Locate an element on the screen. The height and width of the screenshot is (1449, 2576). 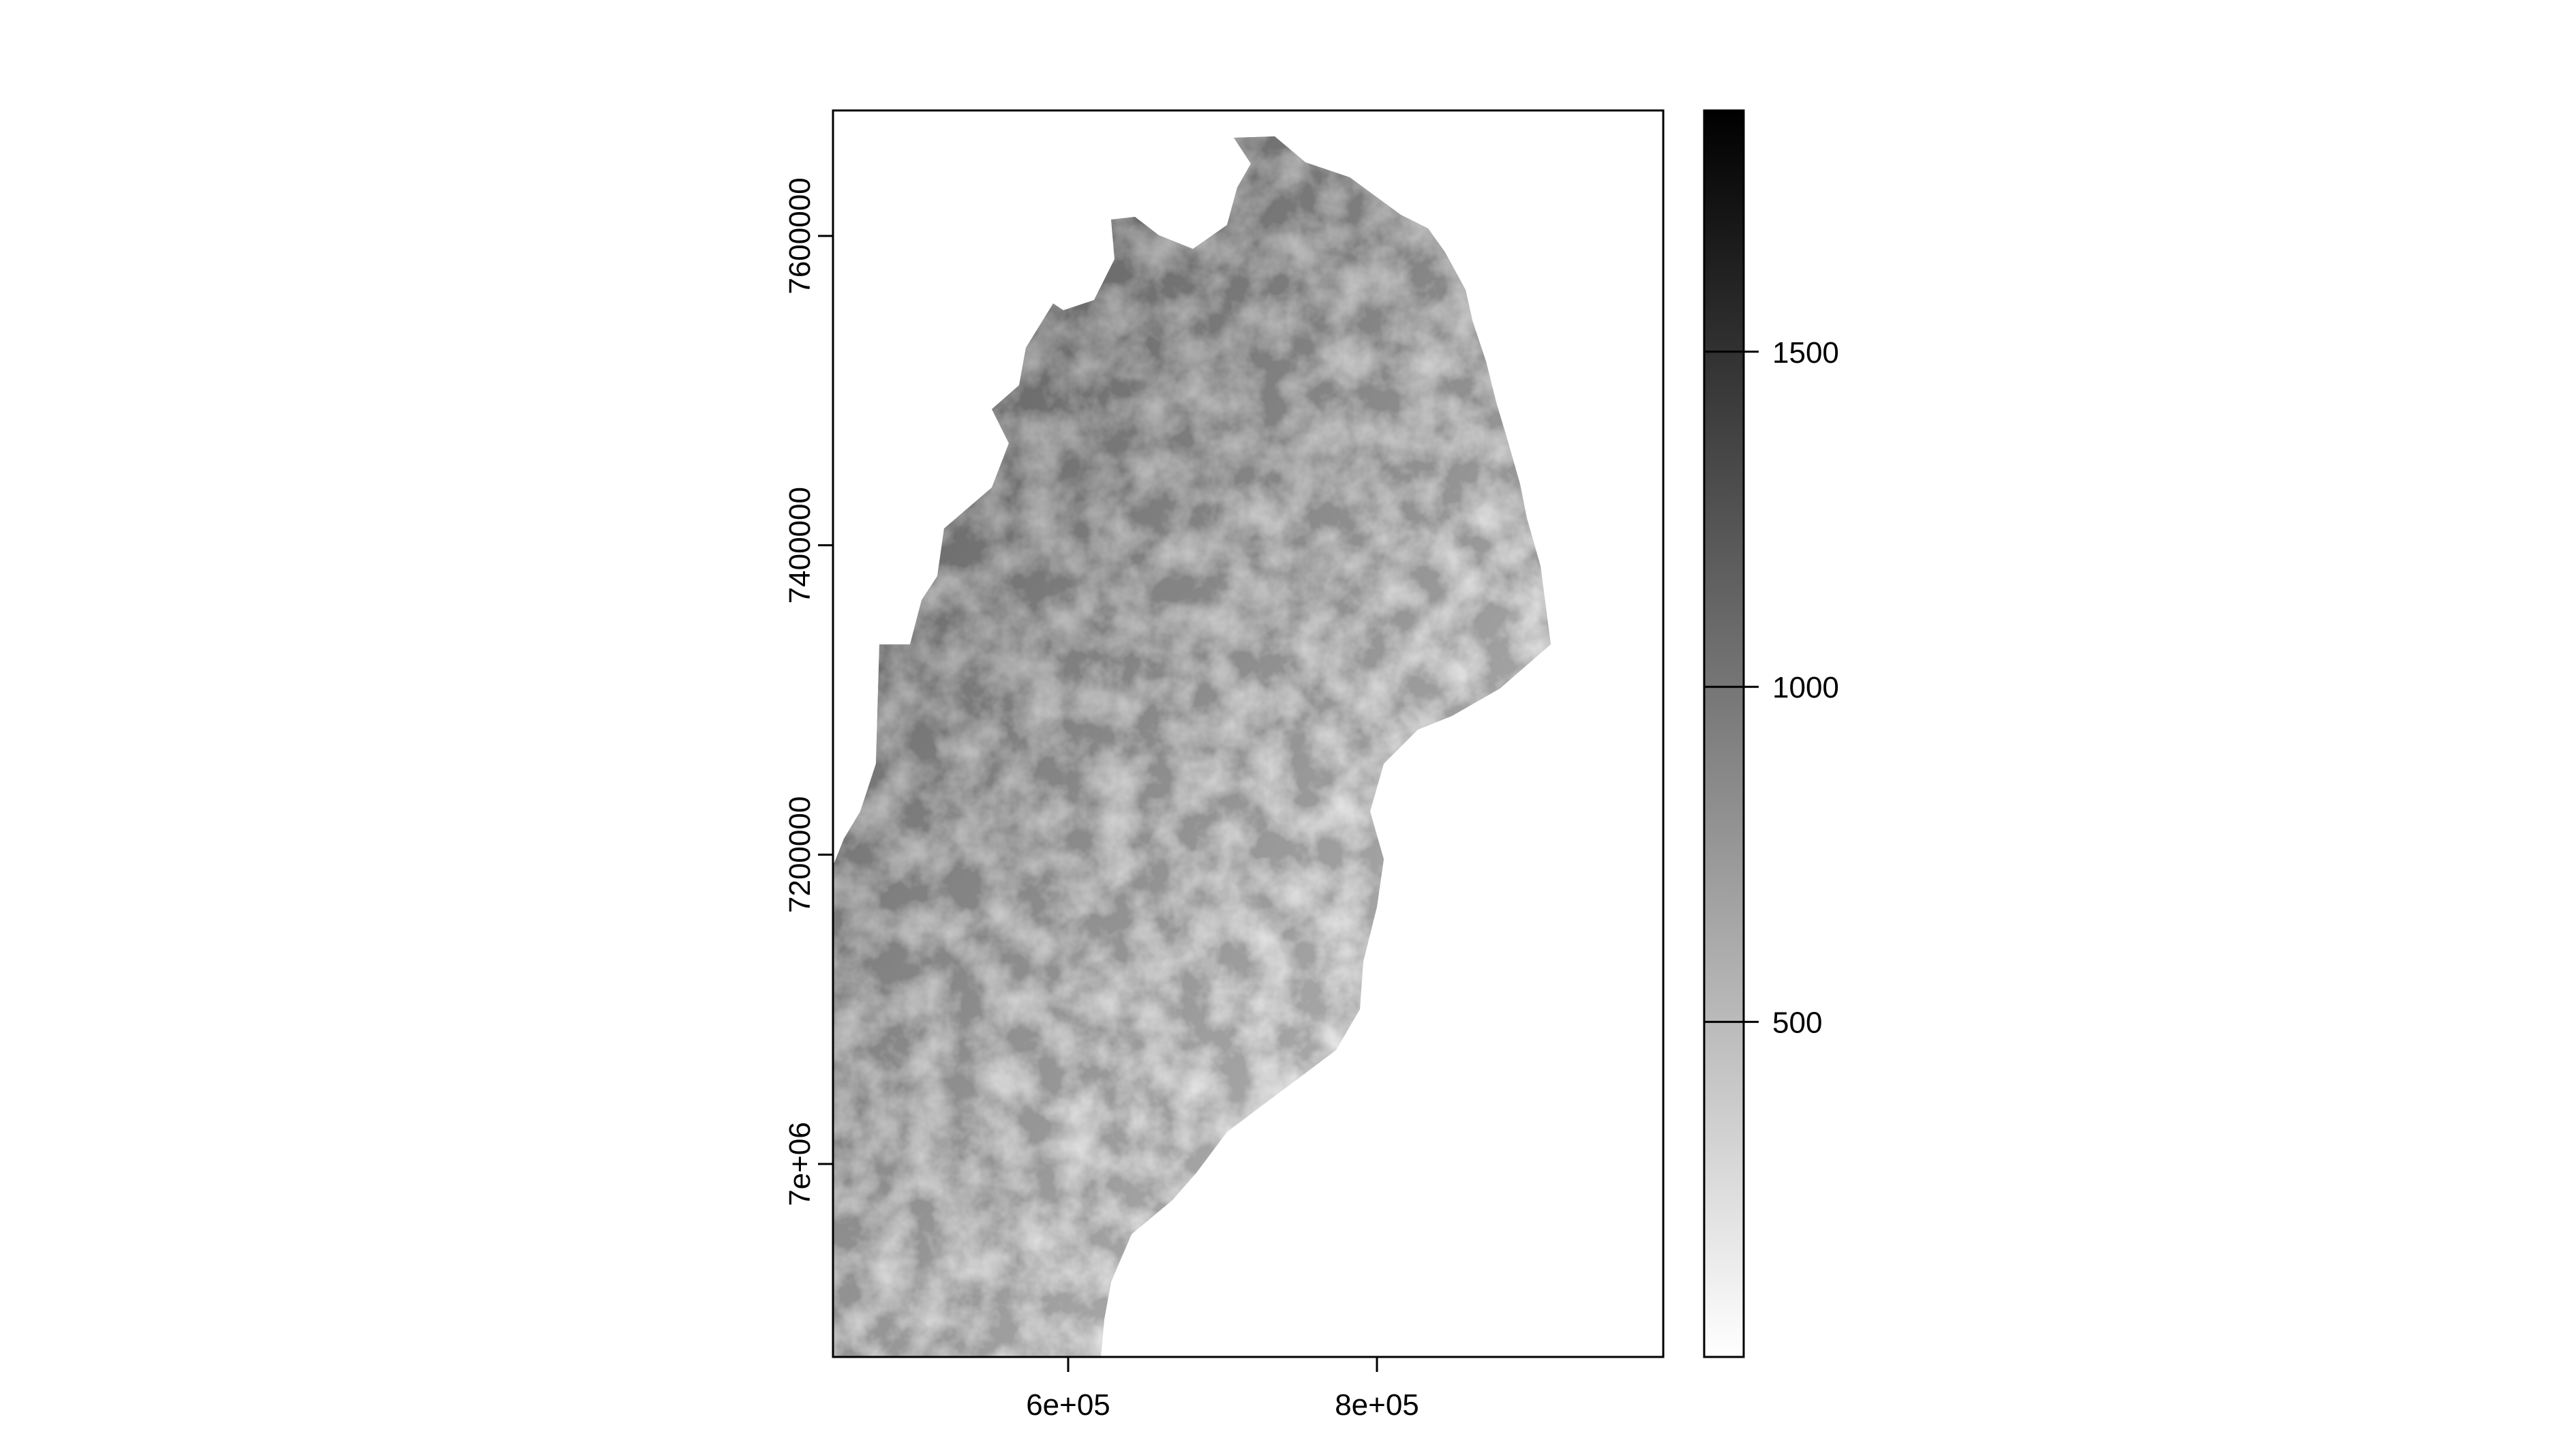
legend-colorbar is located at coordinates (1724, 734).